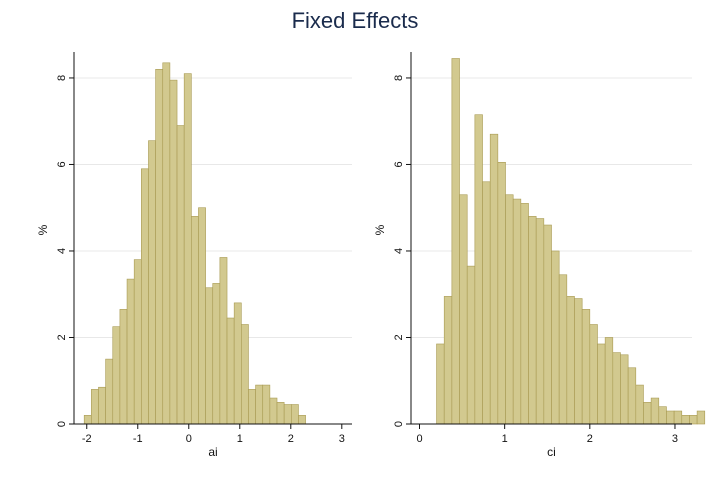  I want to click on chart-title: Fixed Effects, so click(355, 20).